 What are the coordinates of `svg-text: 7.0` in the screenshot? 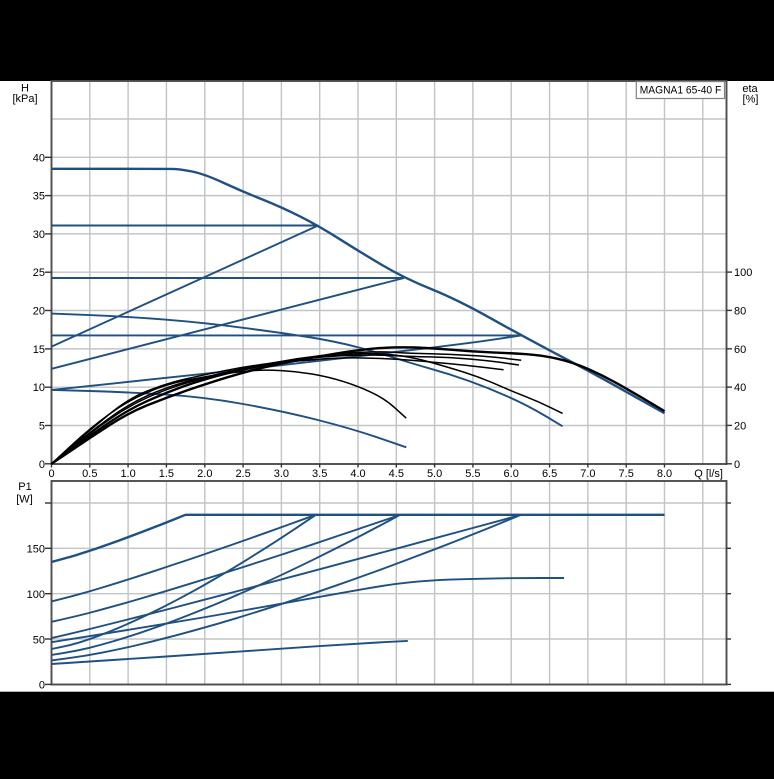 It's located at (587, 474).